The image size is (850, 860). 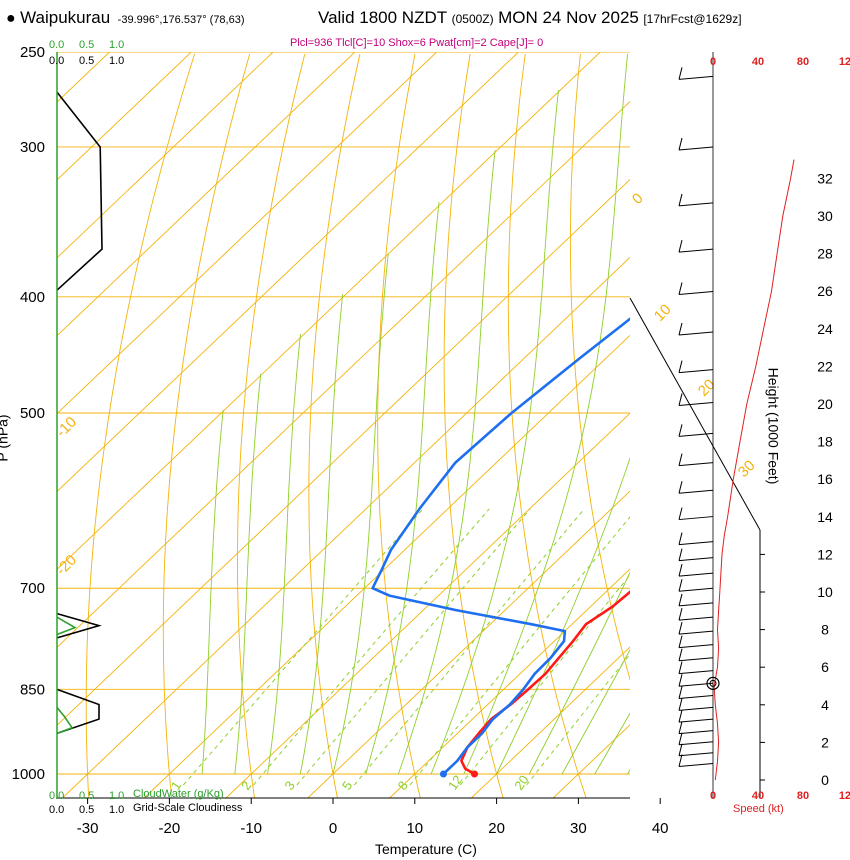 I want to click on mixing-ratio-line, so click(x=303, y=647).